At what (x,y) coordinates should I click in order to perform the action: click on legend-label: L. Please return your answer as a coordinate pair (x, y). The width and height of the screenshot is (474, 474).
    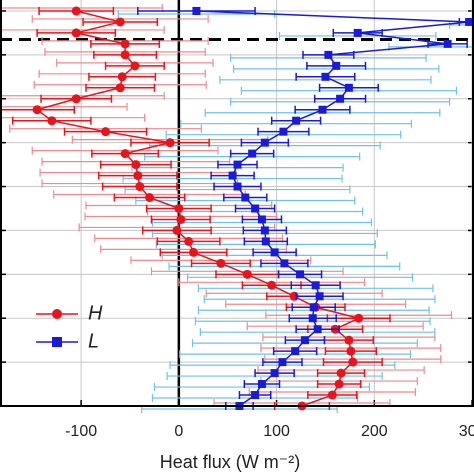
    Looking at the image, I should click on (93, 341).